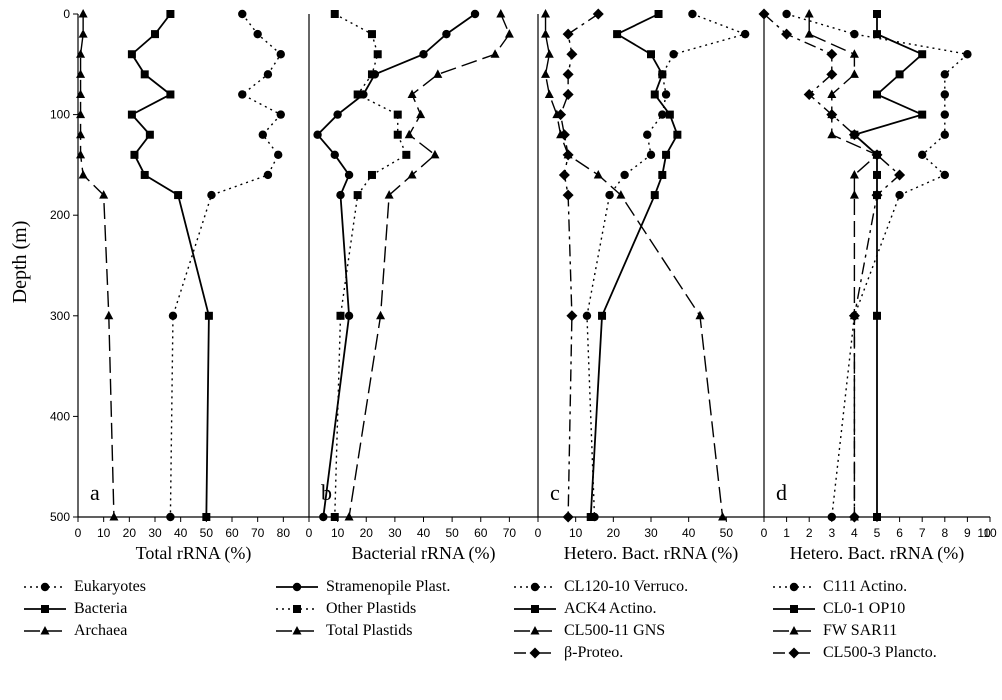 This screenshot has width=1002, height=700. What do you see at coordinates (786, 533) in the screenshot?
I see `x-tick-label: 1` at bounding box center [786, 533].